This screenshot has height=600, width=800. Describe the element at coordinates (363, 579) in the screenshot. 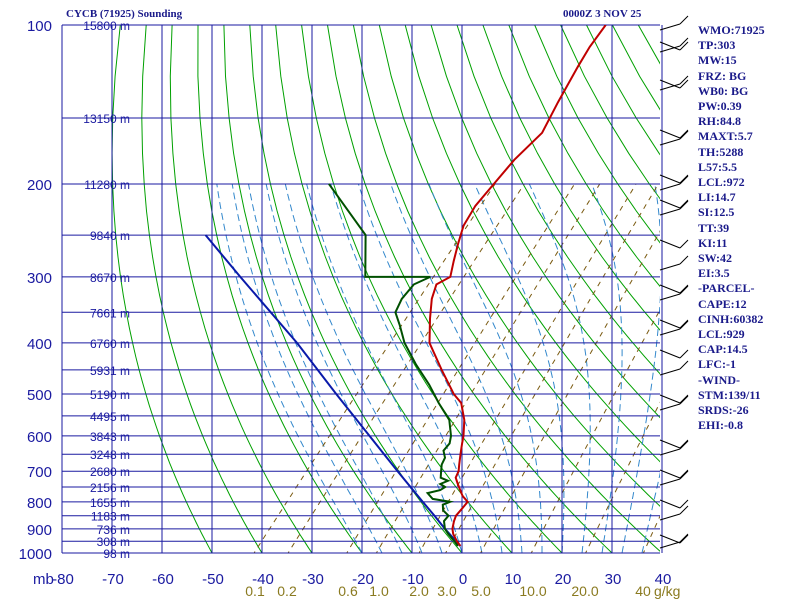

I see `temperature-tick-label: -20` at that location.